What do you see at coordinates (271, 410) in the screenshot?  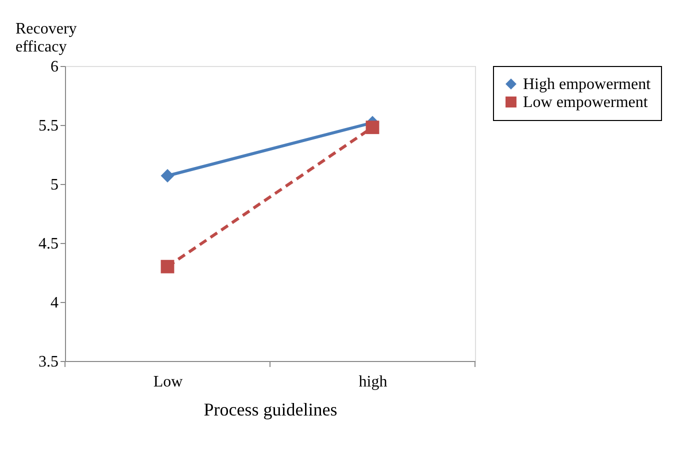 I see `x-axis-title: Process guidelines` at bounding box center [271, 410].